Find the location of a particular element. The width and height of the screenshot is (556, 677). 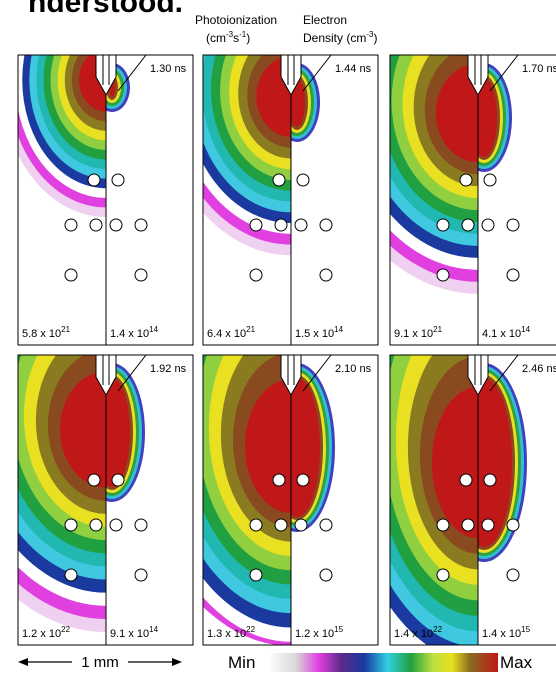

max-exp: 15 is located at coordinates (525, 629).